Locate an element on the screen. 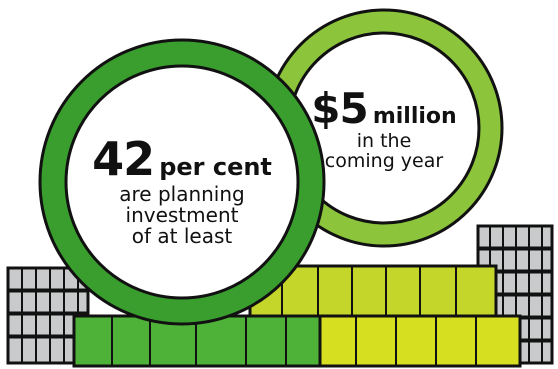 This screenshot has width=558, height=369. left-line-3: of at least is located at coordinates (182, 236).